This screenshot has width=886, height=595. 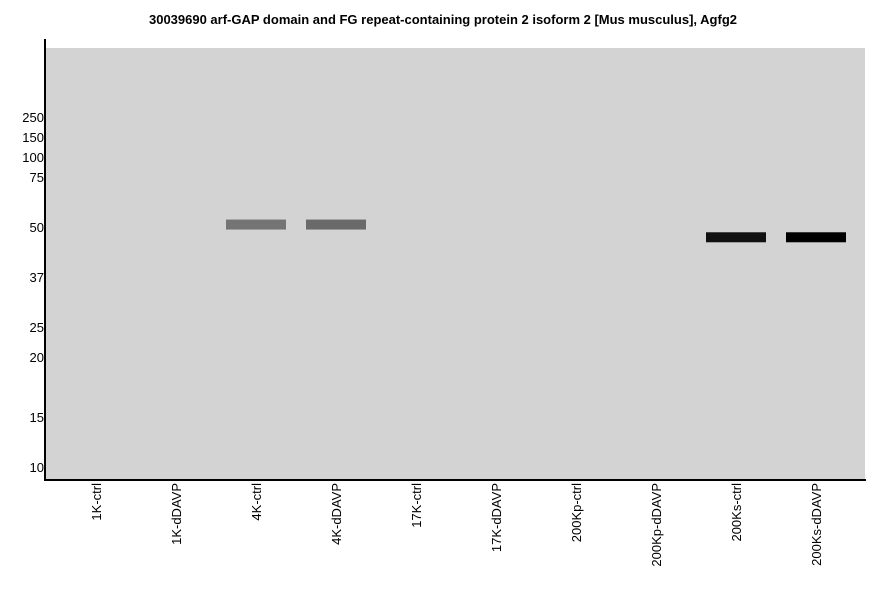 What do you see at coordinates (37, 227) in the screenshot?
I see `y-tick-label: 50` at bounding box center [37, 227].